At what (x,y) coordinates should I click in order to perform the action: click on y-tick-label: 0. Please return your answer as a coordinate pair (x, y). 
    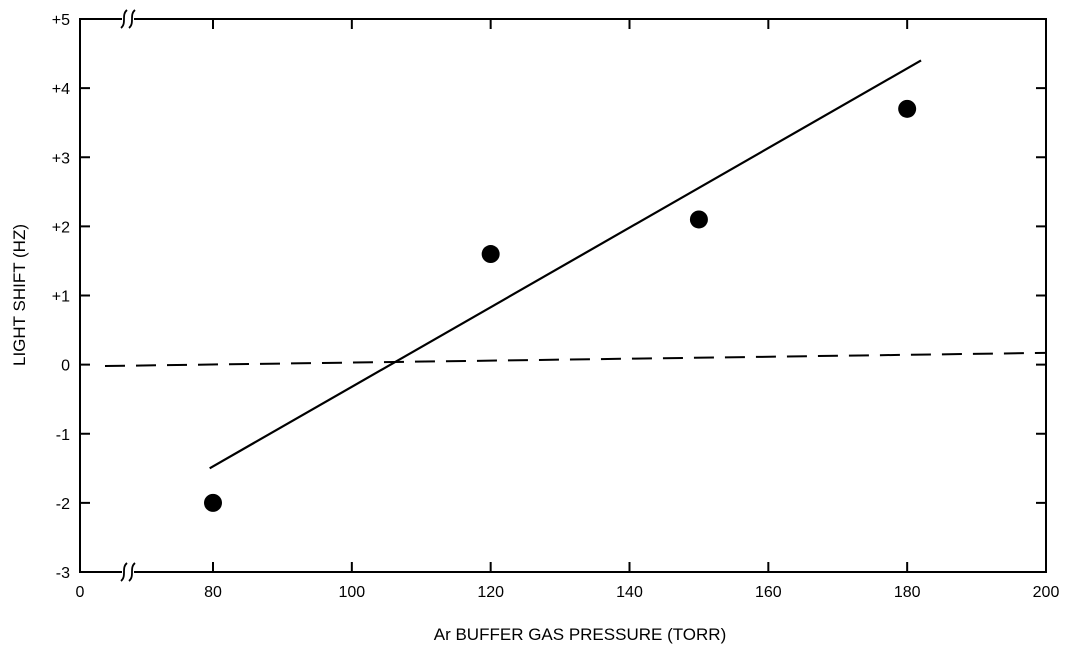
    Looking at the image, I should click on (65, 366).